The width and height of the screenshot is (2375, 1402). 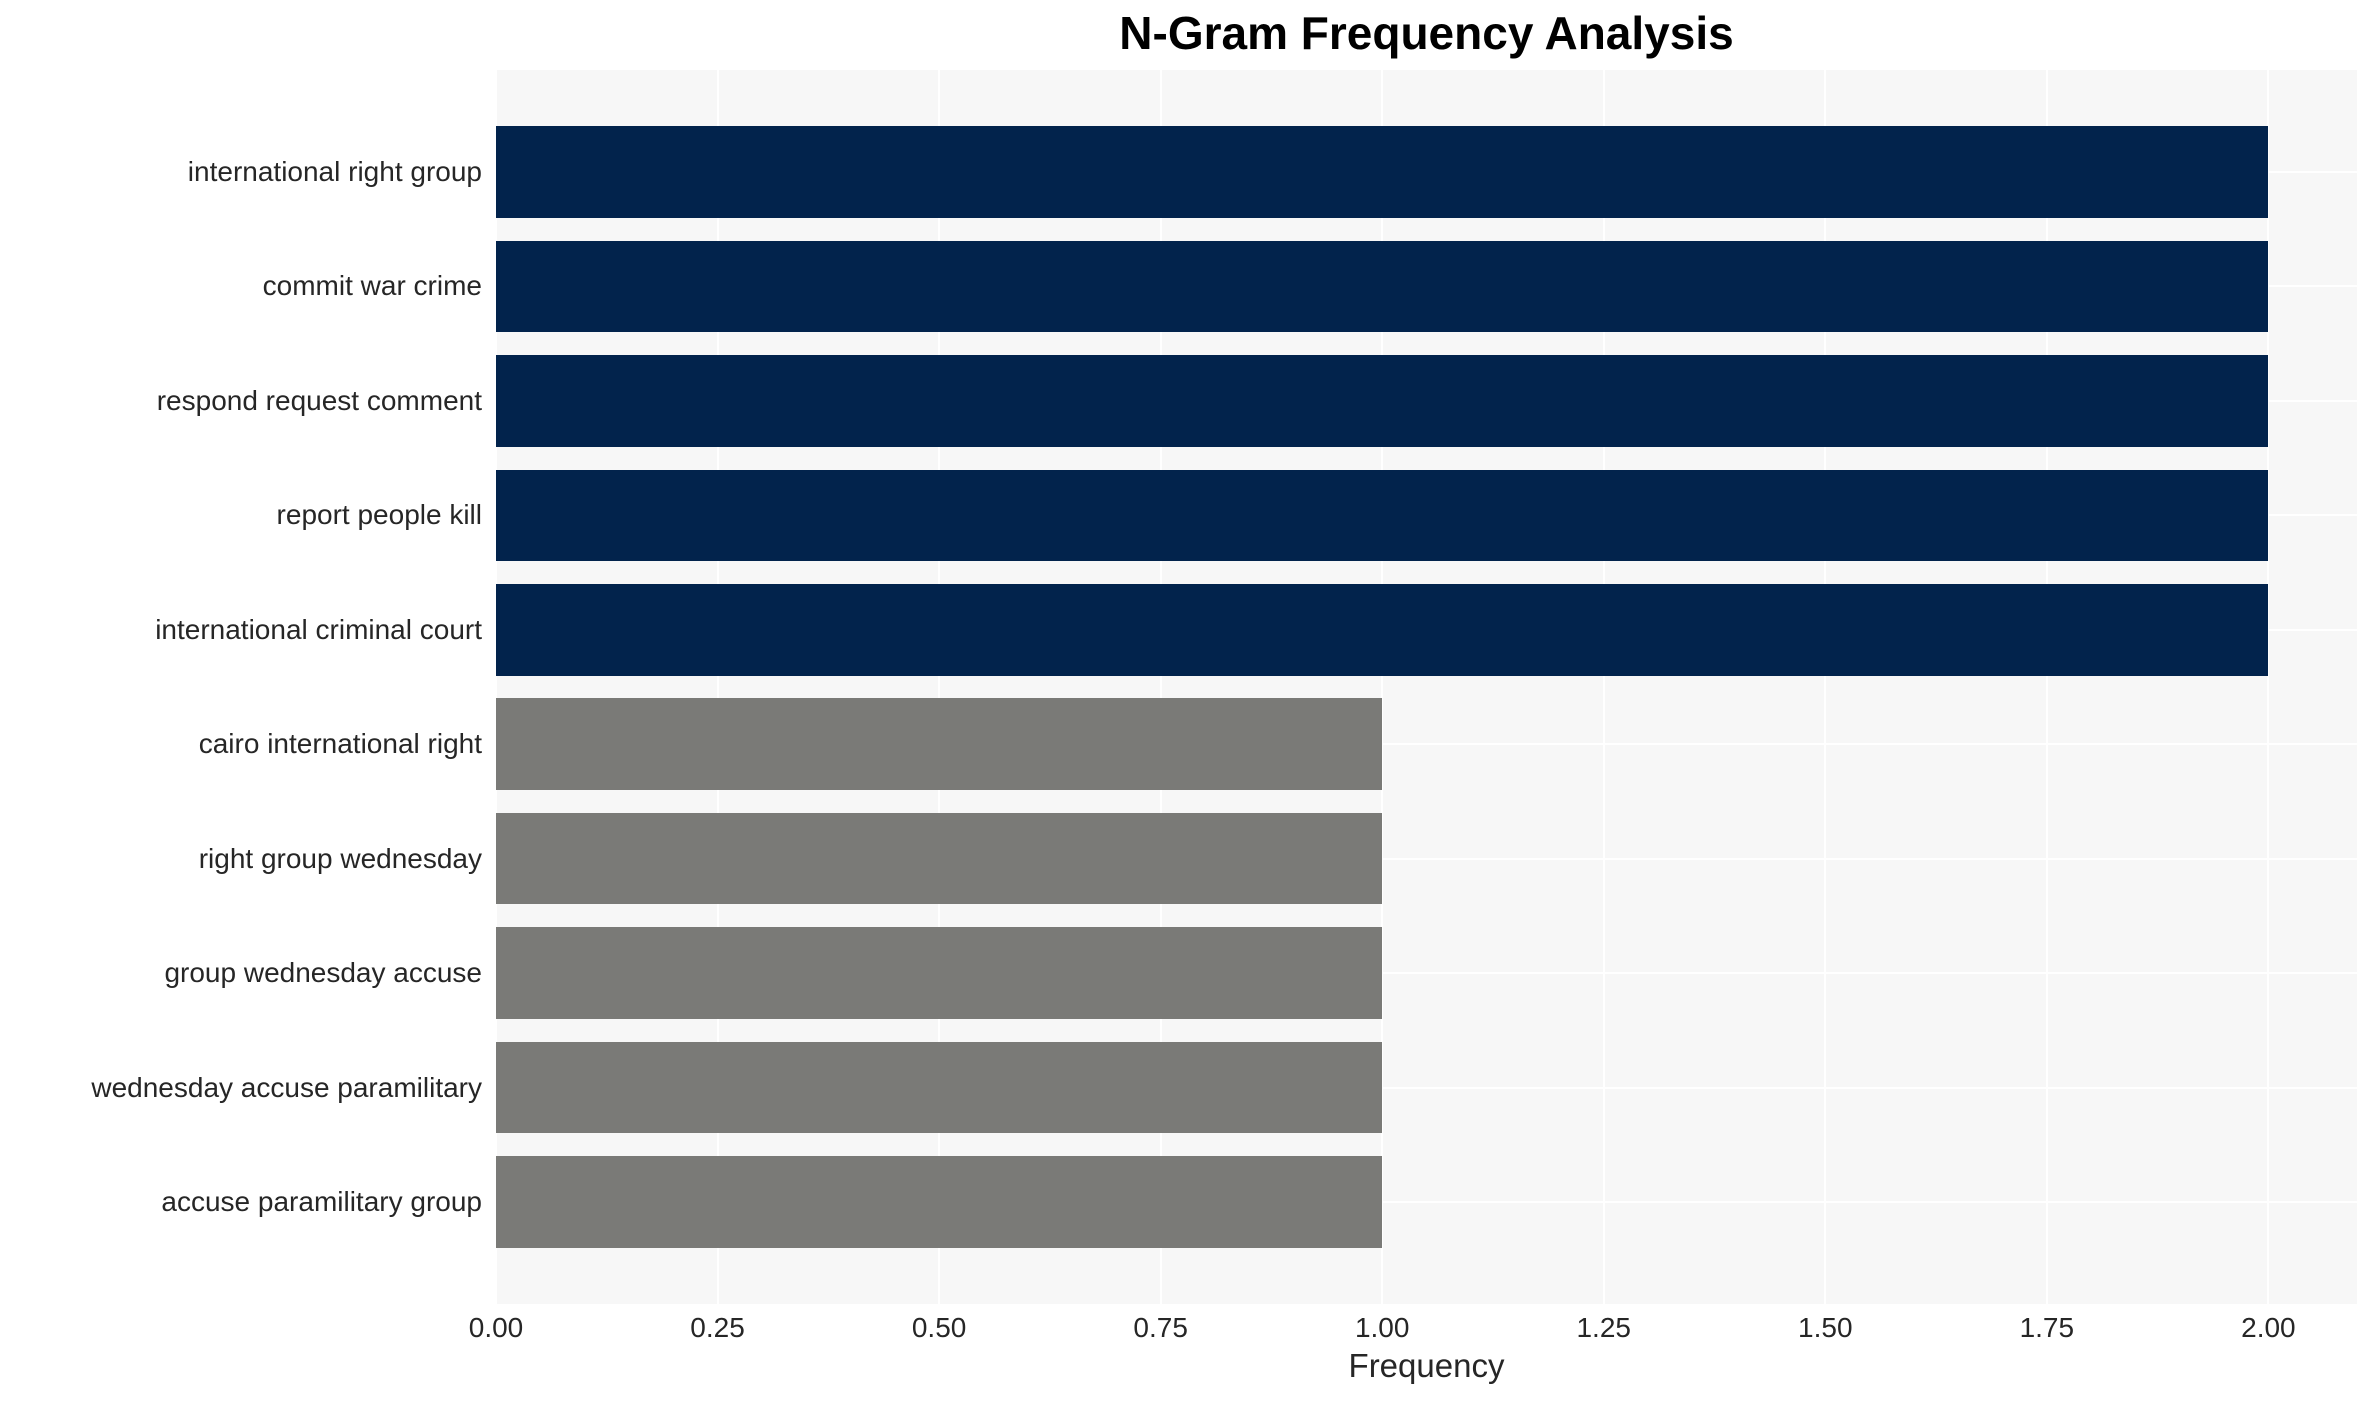 I want to click on x-tick-label: 1.75, so click(x=2047, y=1327).